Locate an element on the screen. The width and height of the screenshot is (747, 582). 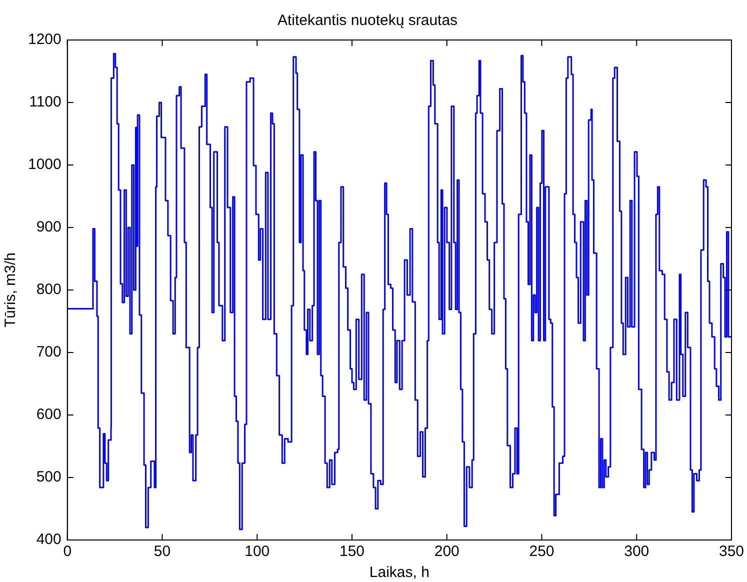
x-axis-title: Laikas, h is located at coordinates (399, 573).